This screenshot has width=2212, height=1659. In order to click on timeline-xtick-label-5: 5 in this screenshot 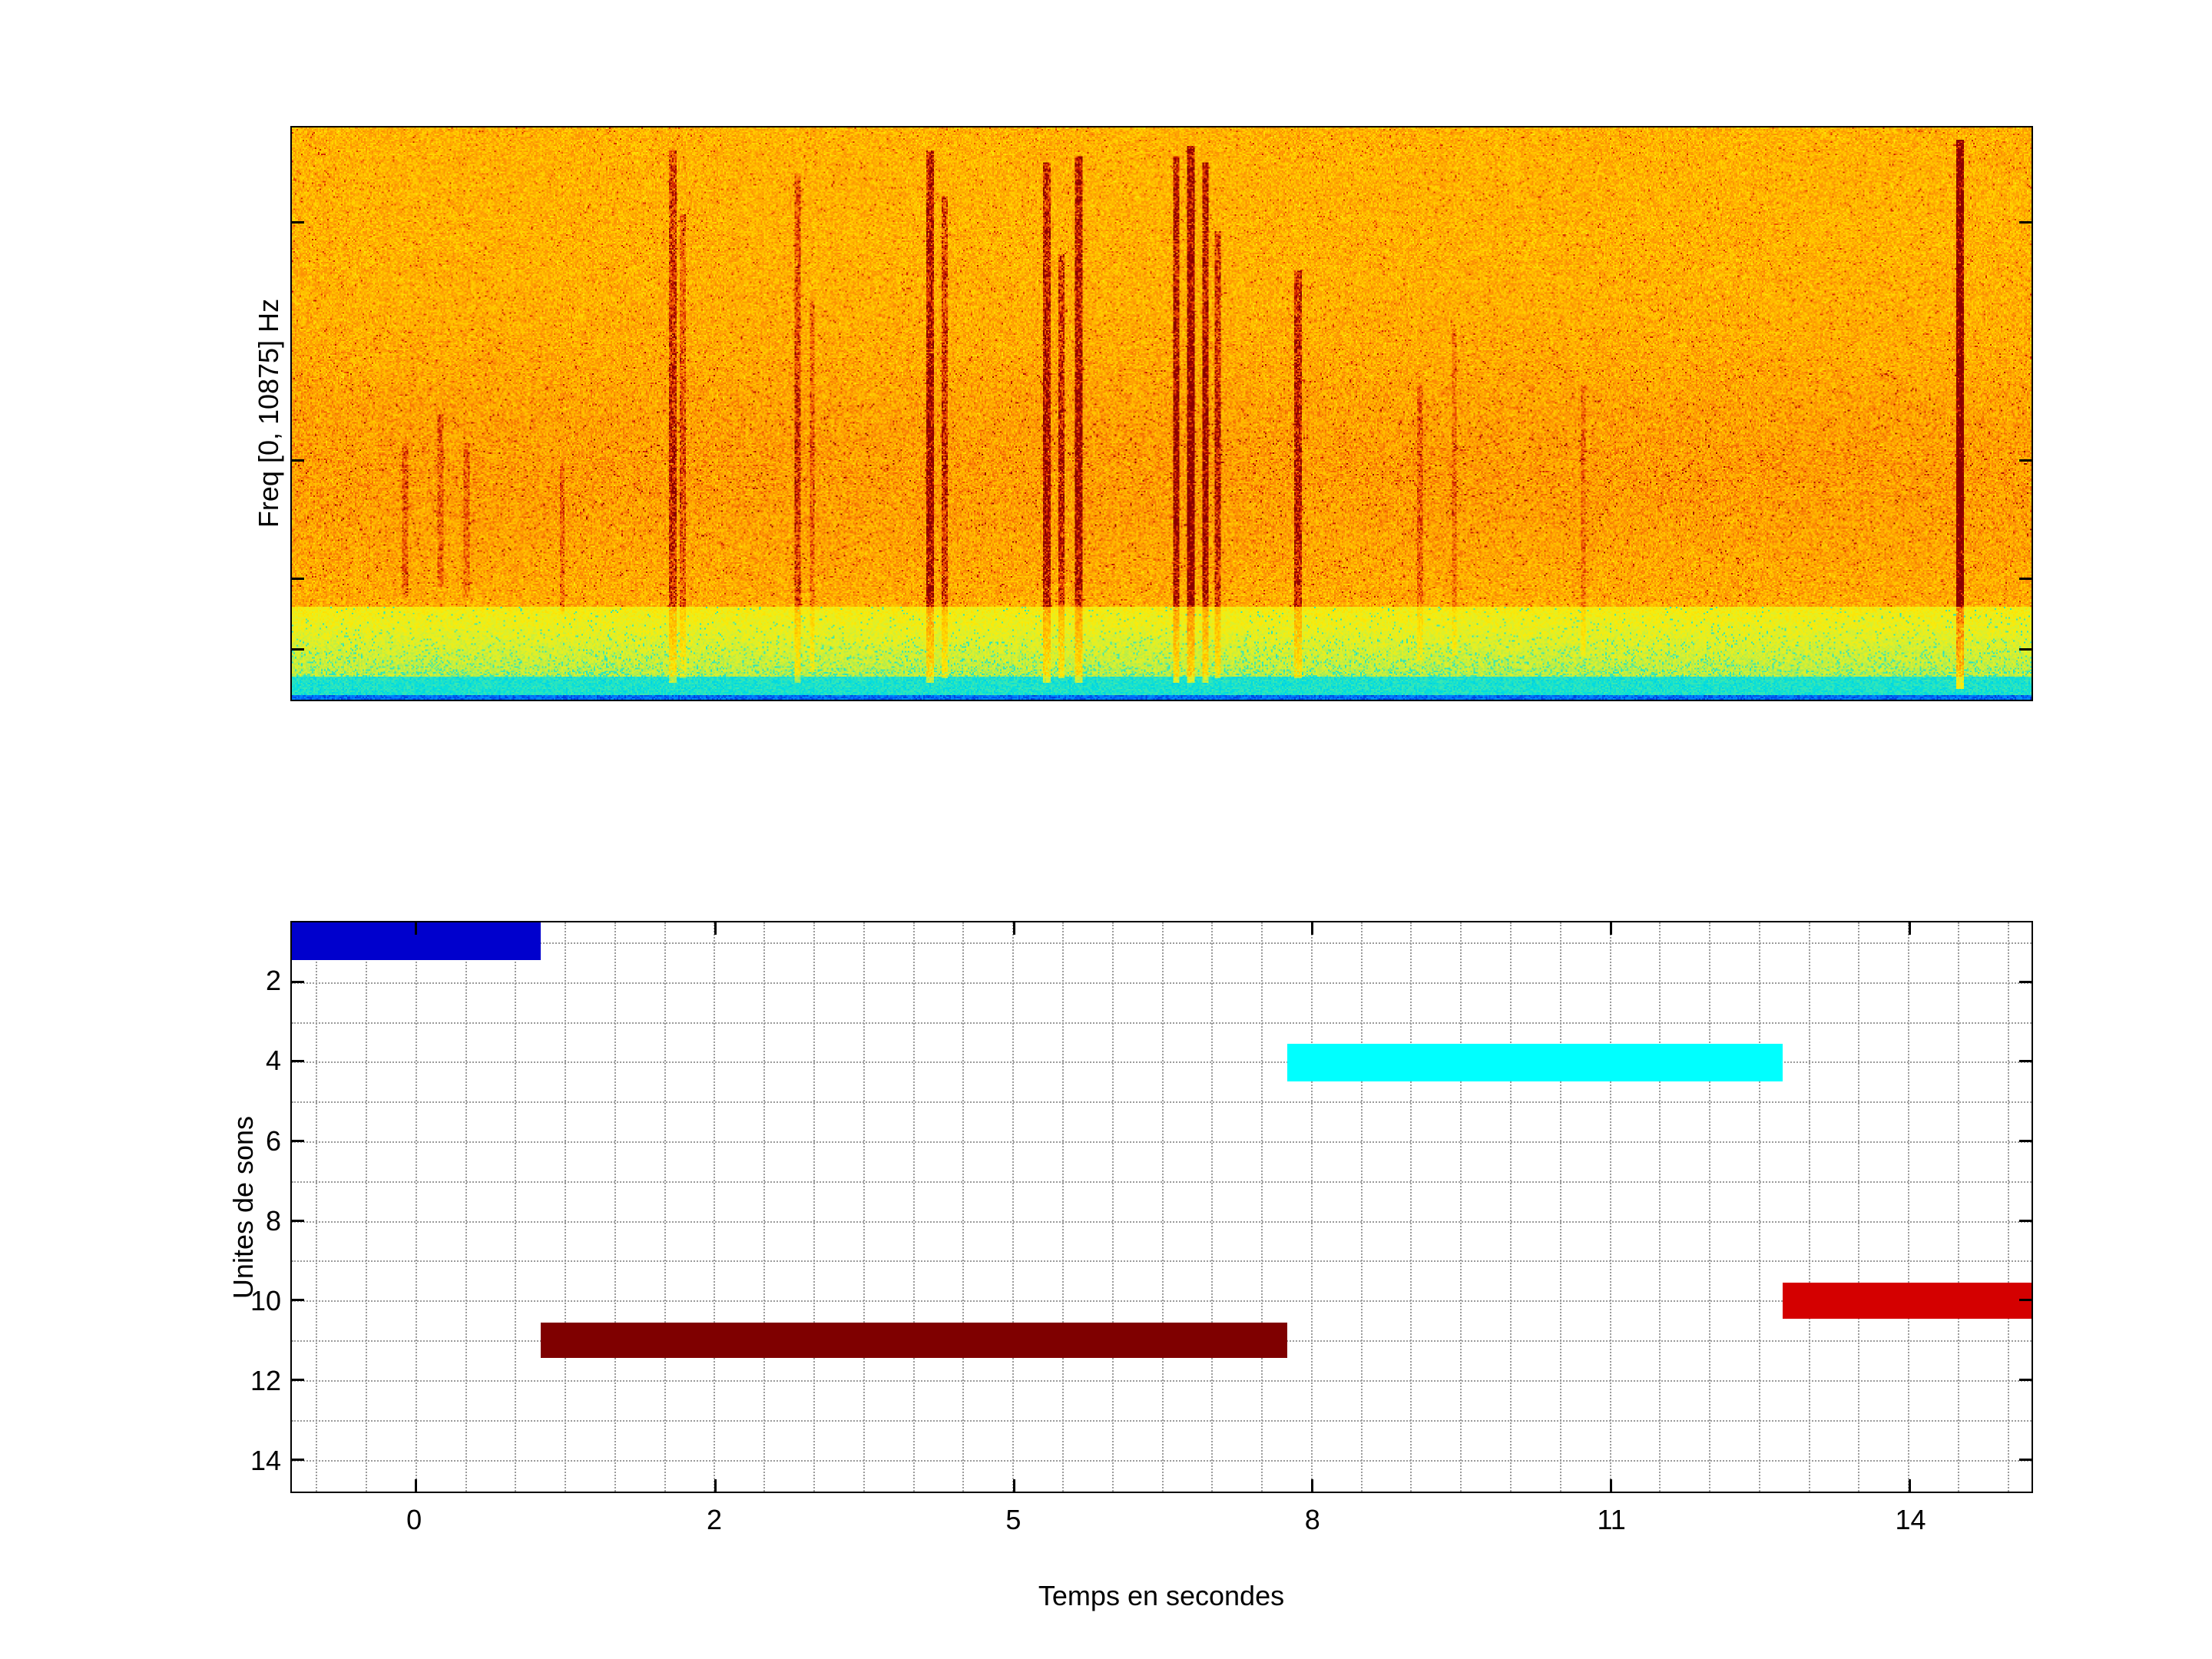, I will do `click(1014, 1519)`.